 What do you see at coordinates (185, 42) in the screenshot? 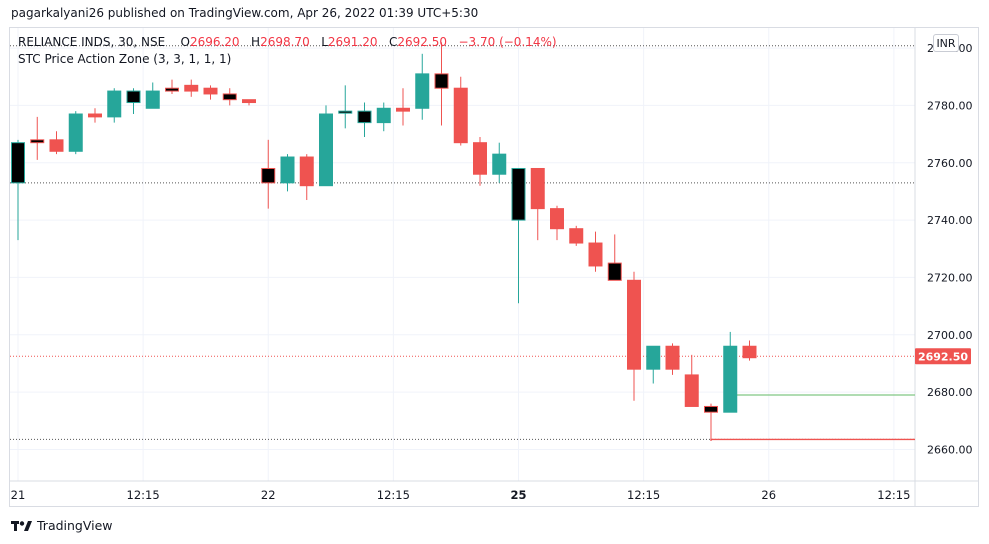
I see `legend-open-label: O` at bounding box center [185, 42].